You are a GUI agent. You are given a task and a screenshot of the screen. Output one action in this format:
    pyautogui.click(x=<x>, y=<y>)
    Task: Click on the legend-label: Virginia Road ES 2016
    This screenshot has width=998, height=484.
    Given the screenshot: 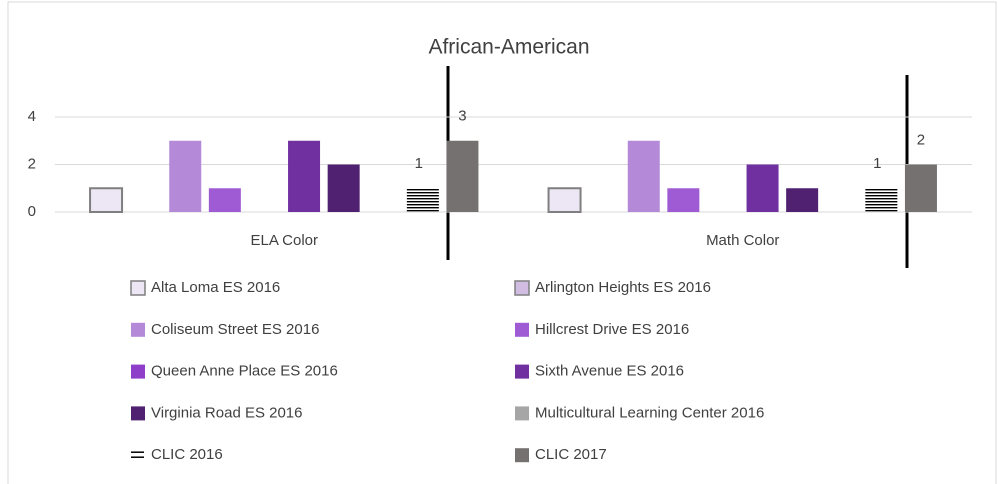 What is the action you would take?
    pyautogui.click(x=227, y=412)
    